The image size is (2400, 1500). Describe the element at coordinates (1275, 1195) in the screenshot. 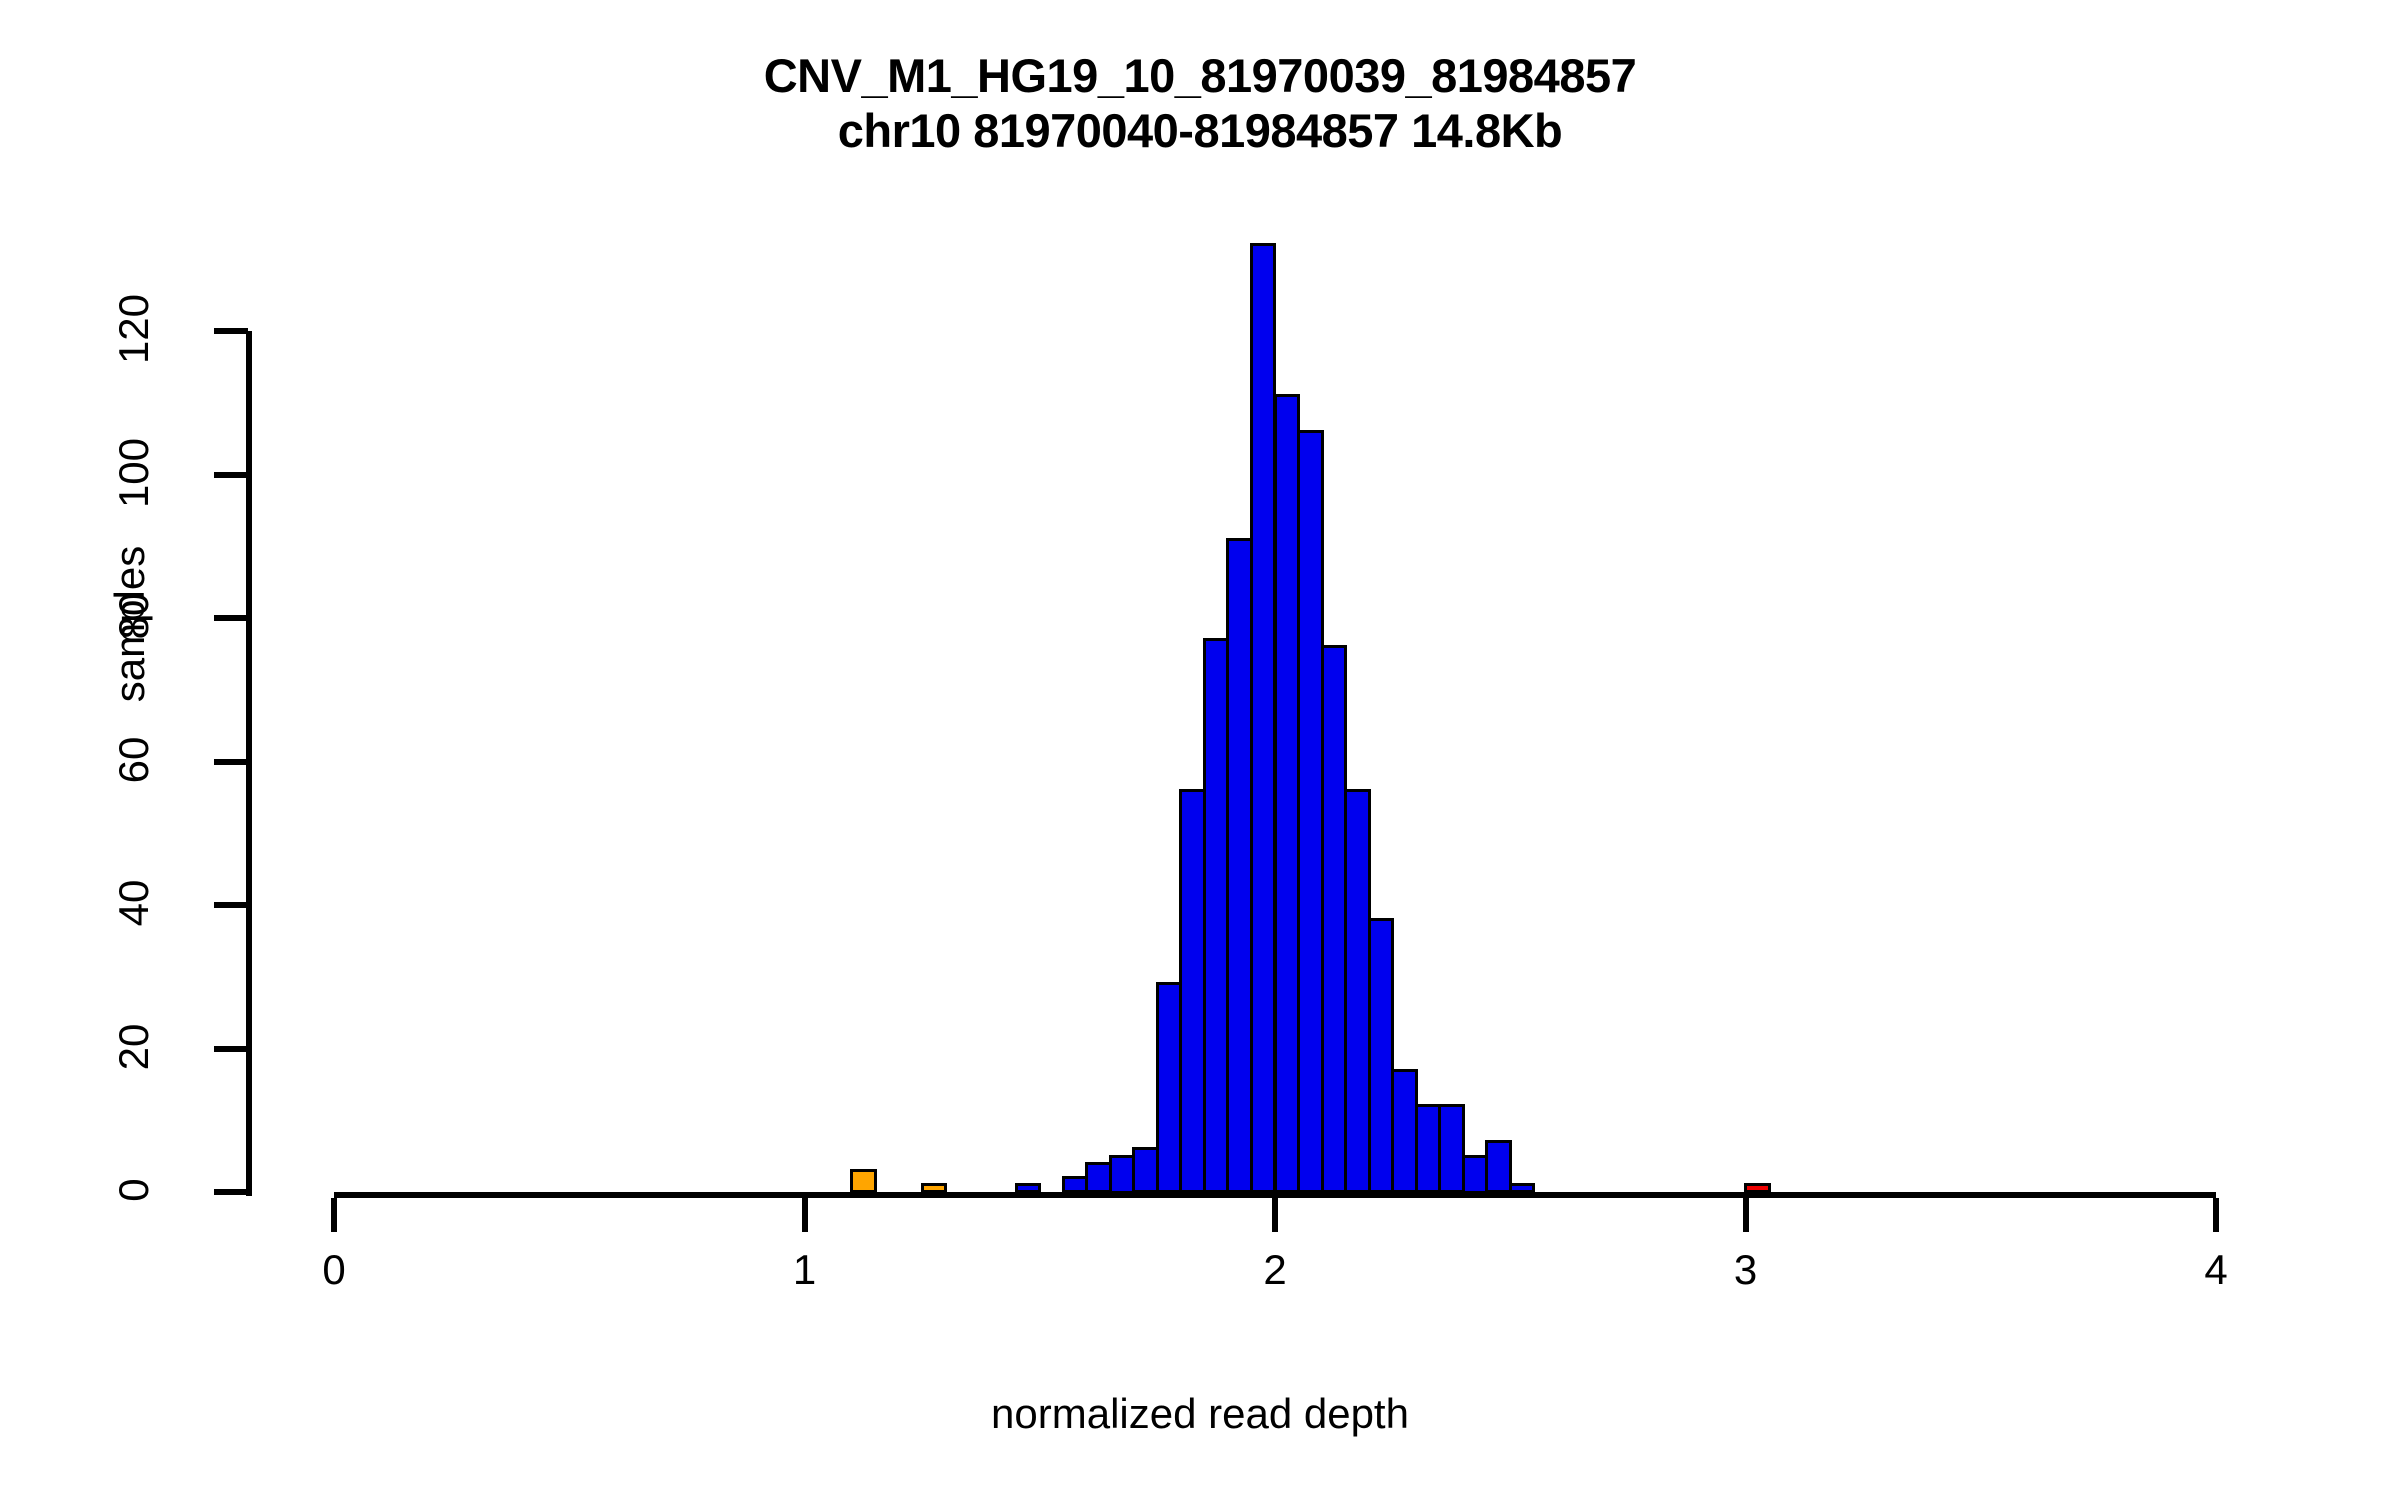

I see `x-axis-line` at that location.